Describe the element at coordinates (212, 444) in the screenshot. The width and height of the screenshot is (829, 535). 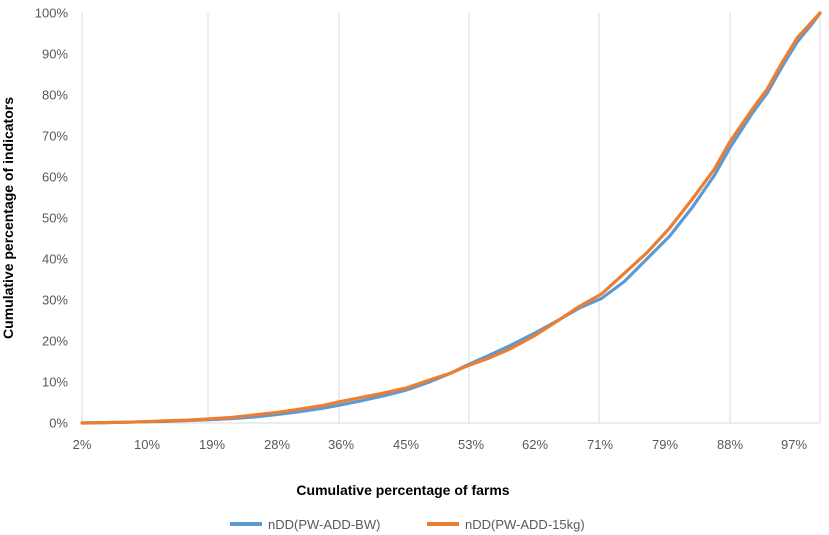
I see `x-tick-label: 19%` at that location.